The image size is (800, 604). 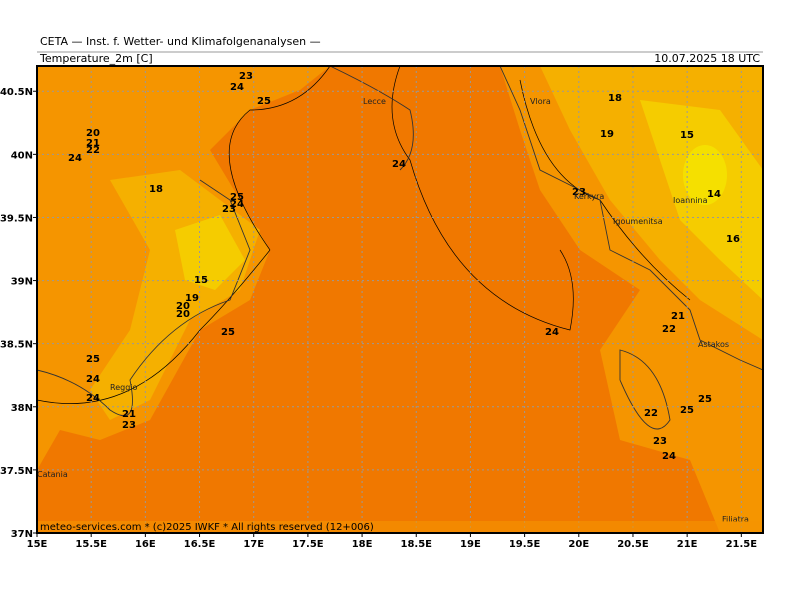 What do you see at coordinates (713, 344) in the screenshot?
I see `place-name: Astakos` at bounding box center [713, 344].